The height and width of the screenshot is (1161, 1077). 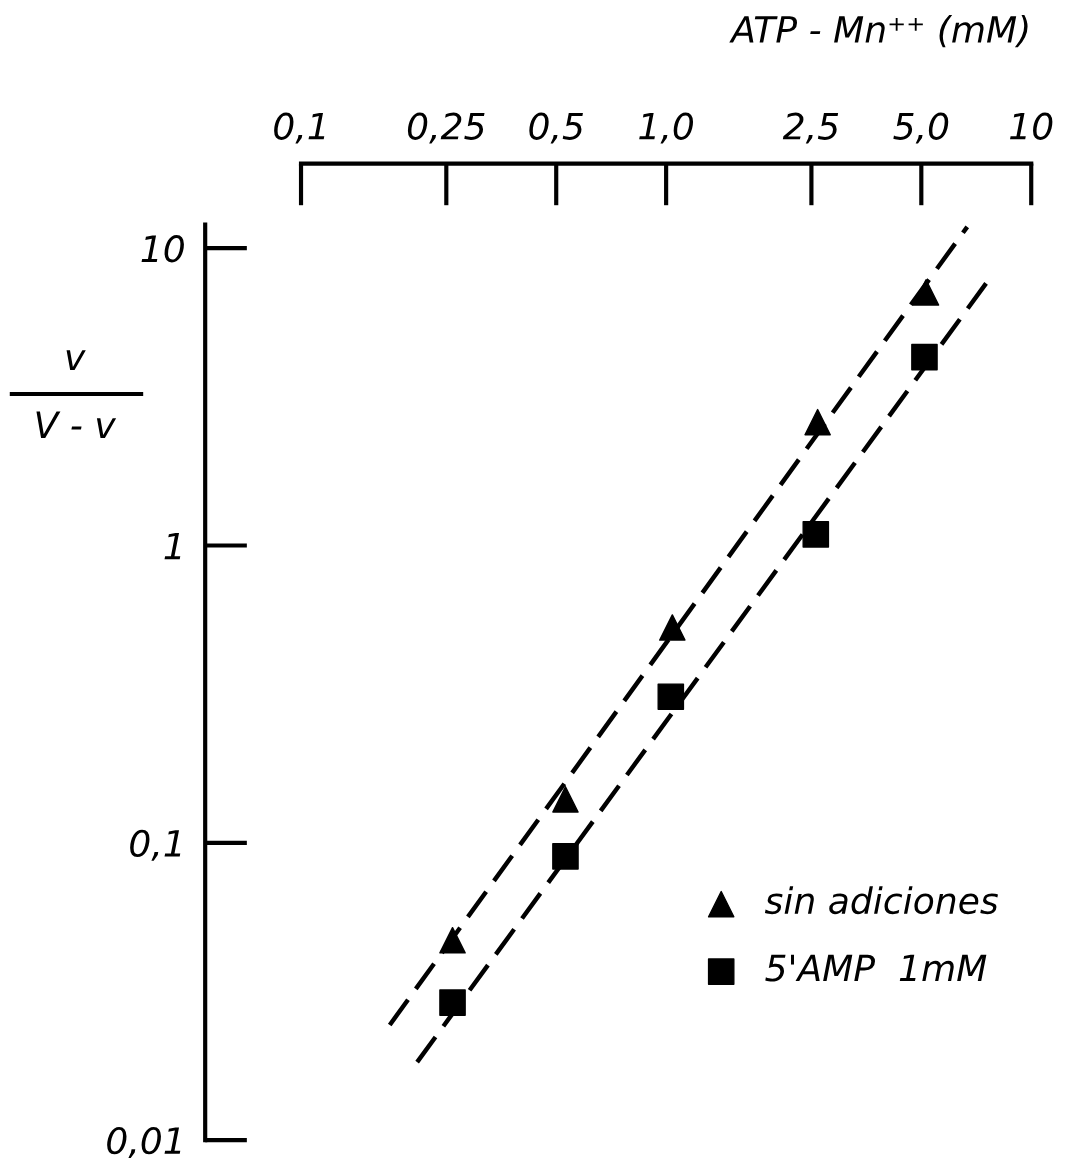 I want to click on y-tick-label: 0,01, so click(x=144, y=1143).